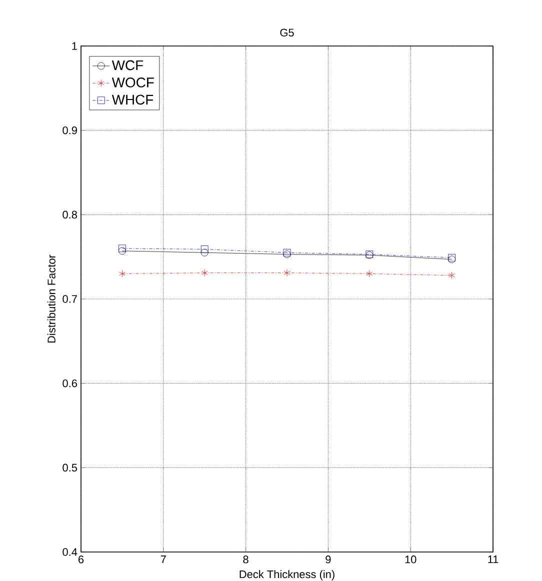 The image size is (542, 581). Describe the element at coordinates (493, 560) in the screenshot. I see `x-tick-label: 11` at that location.